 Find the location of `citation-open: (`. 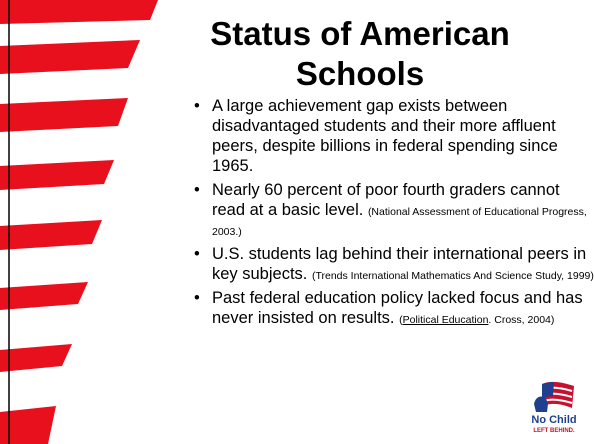

citation-open: ( is located at coordinates (401, 320).